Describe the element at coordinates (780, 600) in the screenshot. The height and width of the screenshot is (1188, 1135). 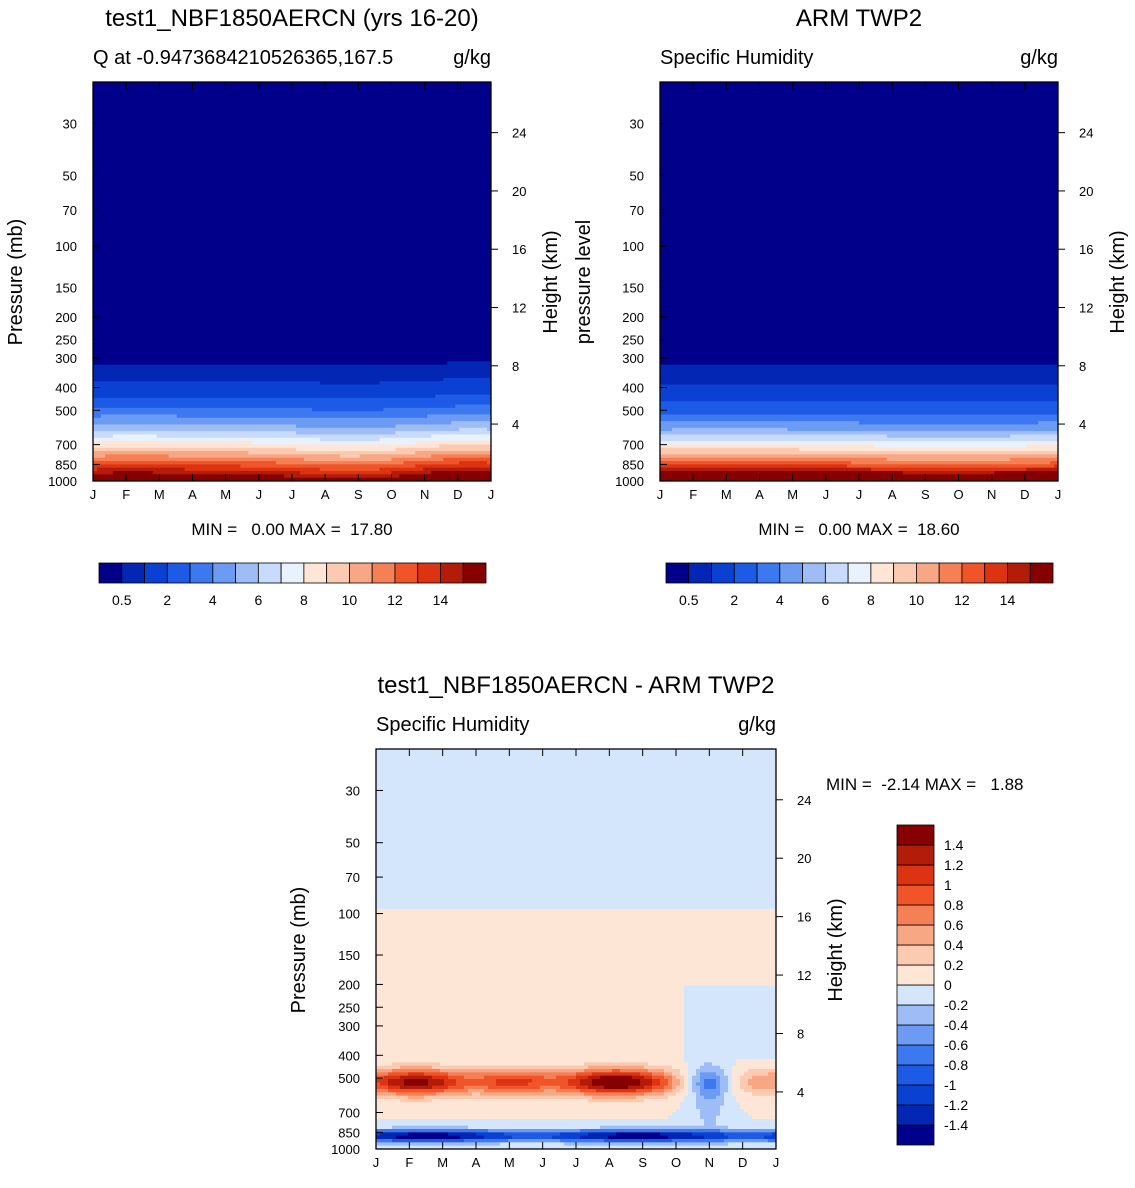
I see `colorbar-label: 4` at that location.